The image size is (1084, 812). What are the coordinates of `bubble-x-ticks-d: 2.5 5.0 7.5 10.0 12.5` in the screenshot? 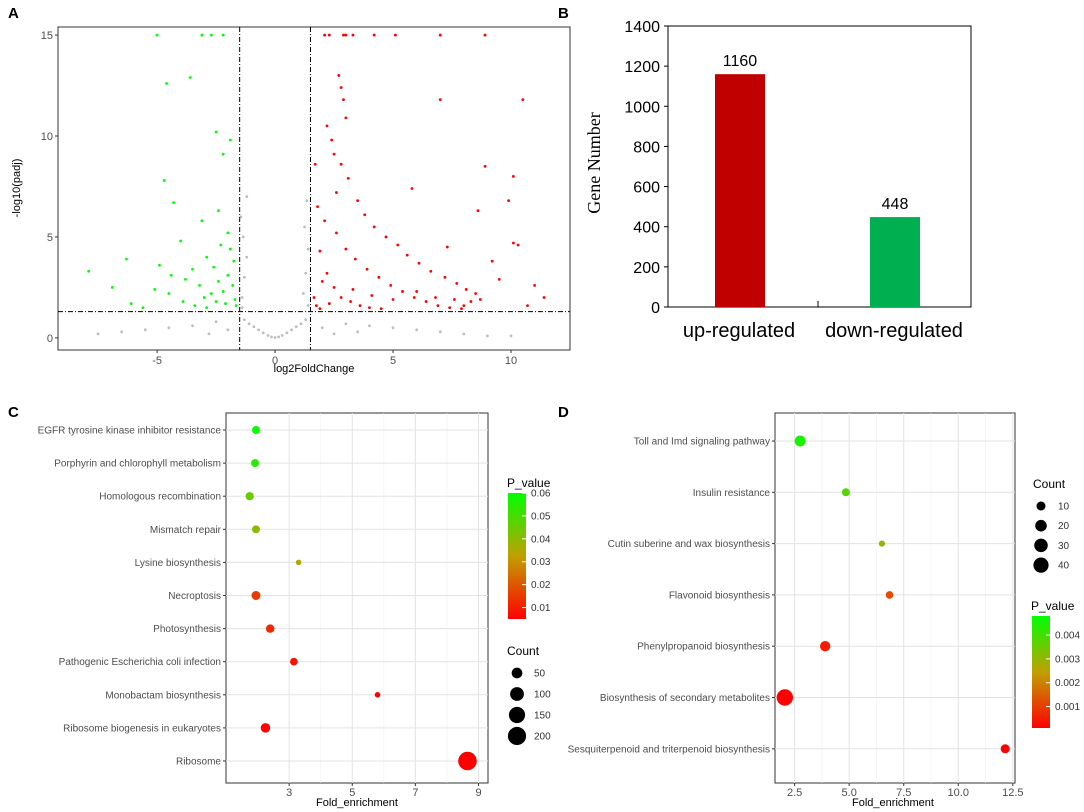 It's located at (905, 791).